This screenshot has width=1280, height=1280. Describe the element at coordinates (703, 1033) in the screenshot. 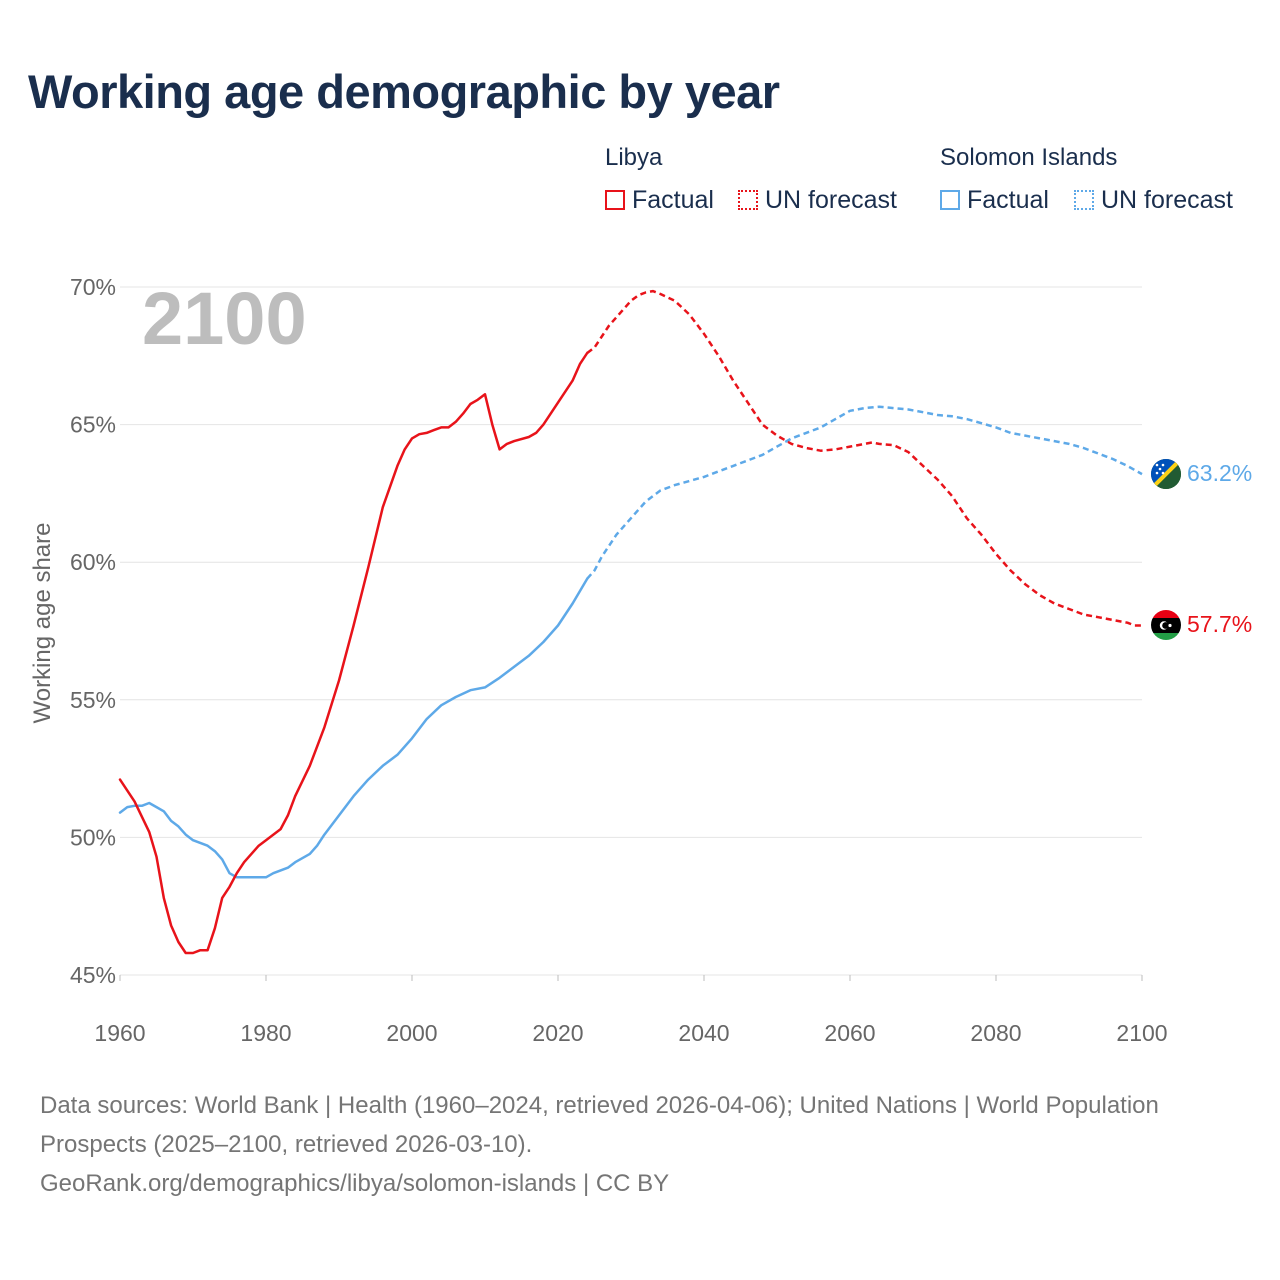

I see `x-tick-label: 2040` at that location.